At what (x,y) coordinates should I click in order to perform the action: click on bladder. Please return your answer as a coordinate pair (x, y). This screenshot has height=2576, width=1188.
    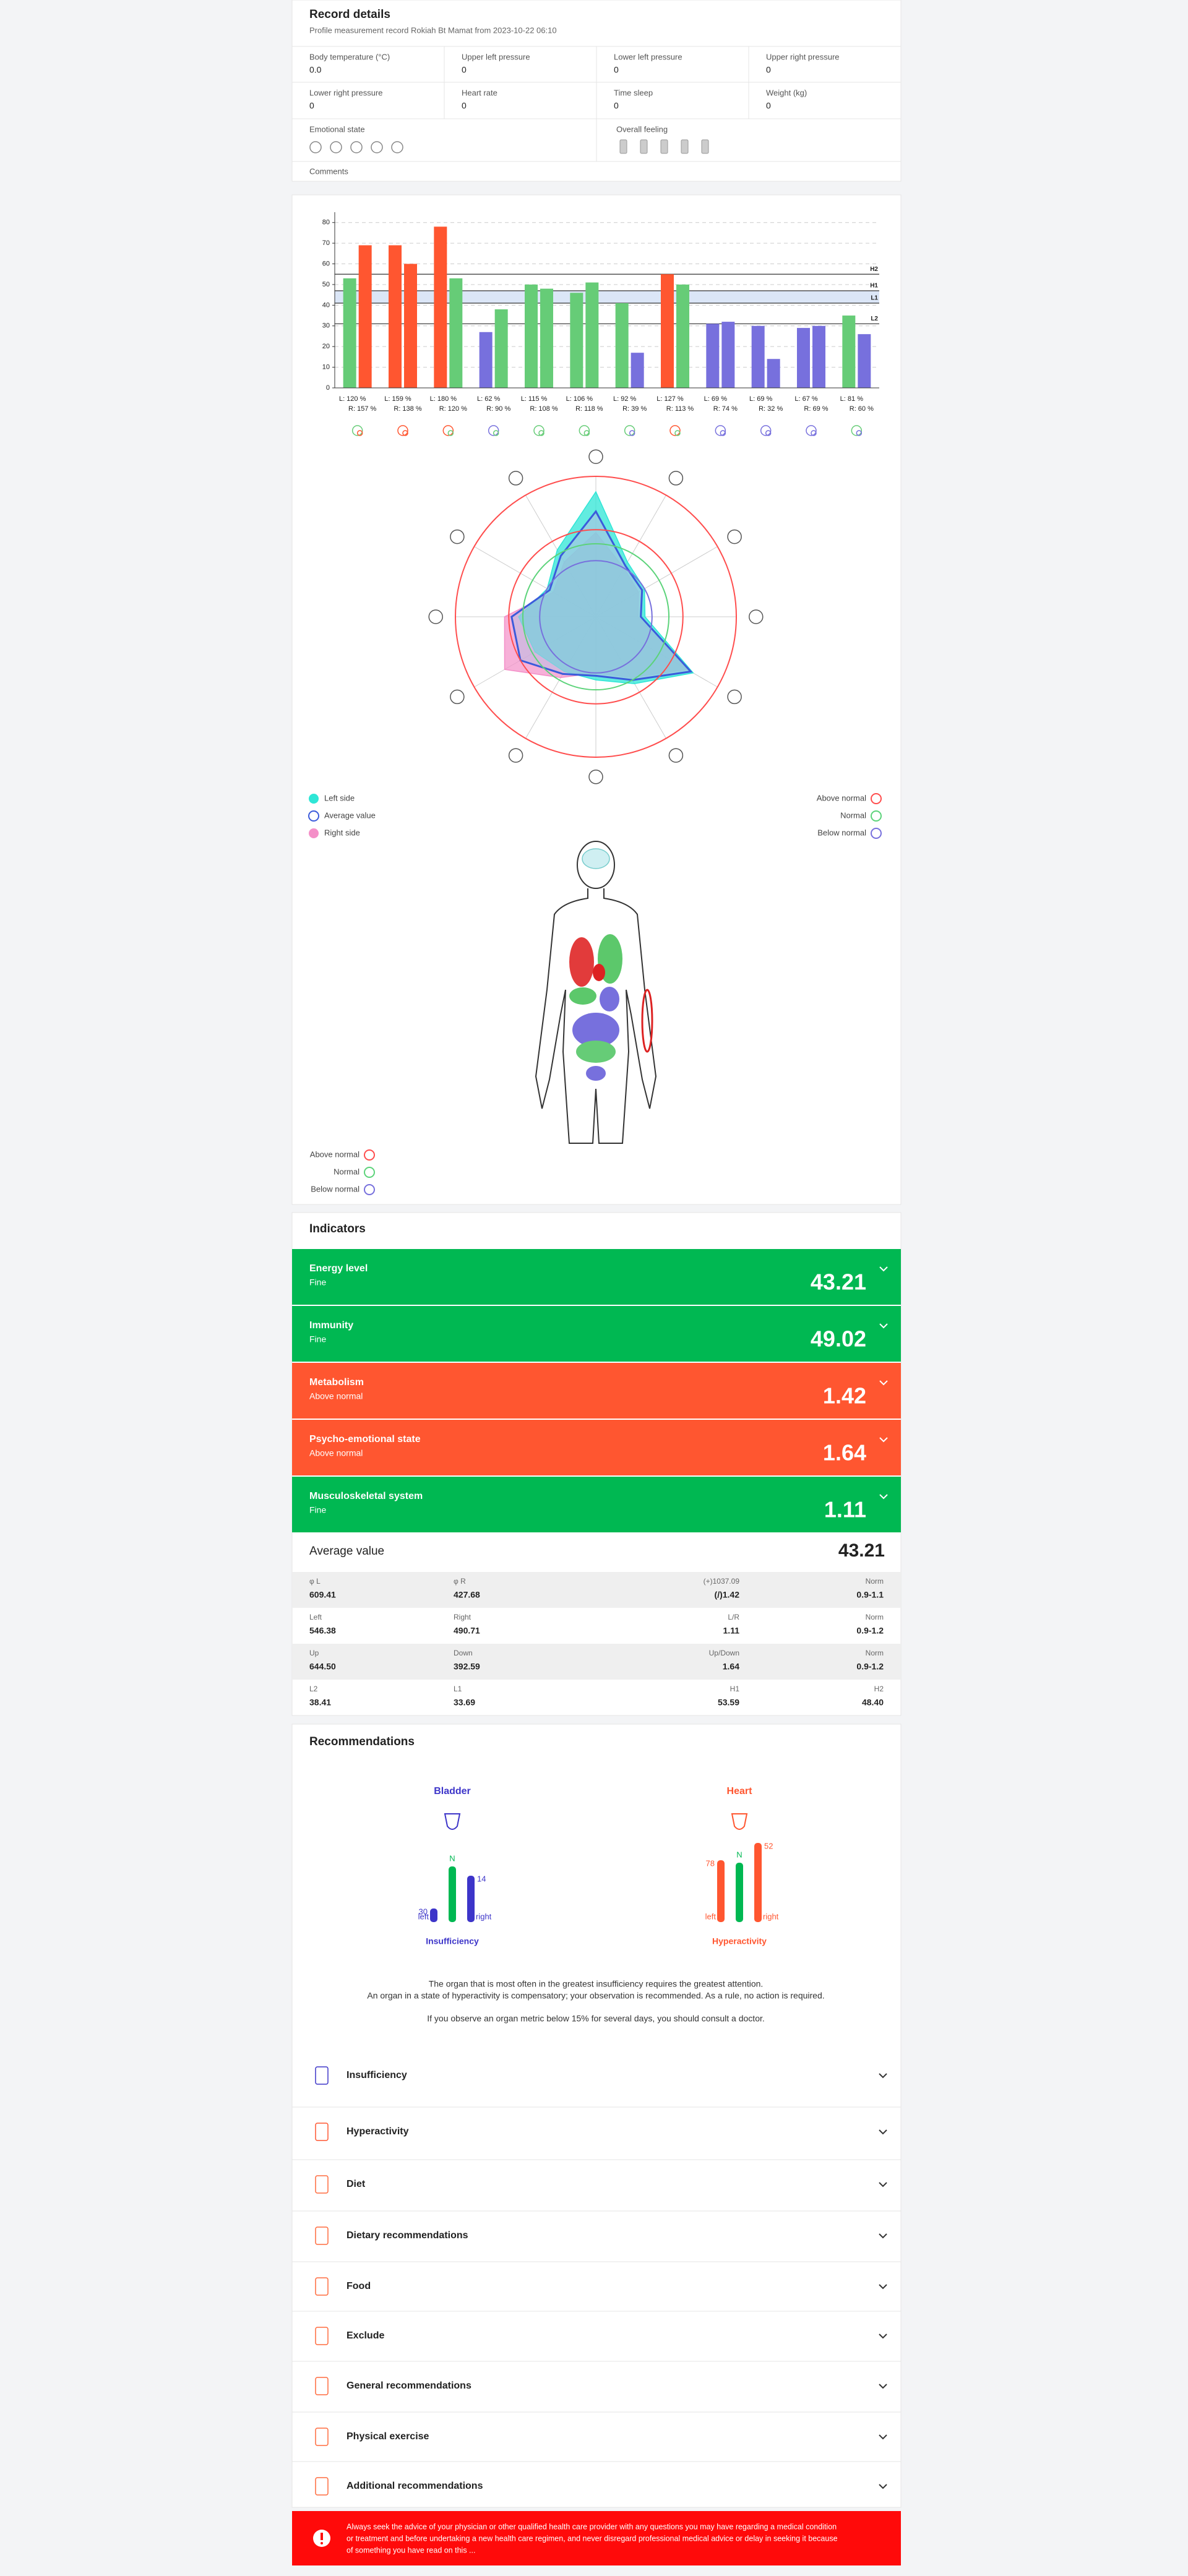
    Looking at the image, I should click on (596, 1073).